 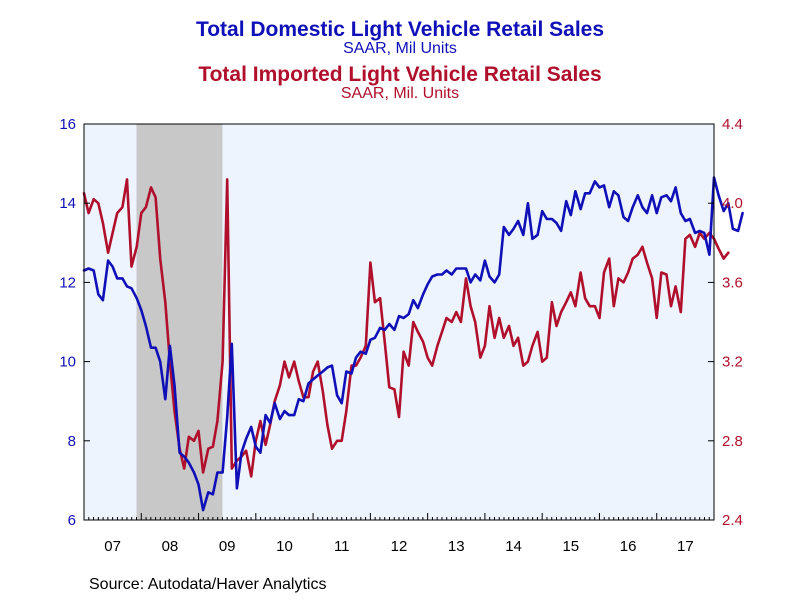 I want to click on right-y-tick-label: 3.2, so click(x=732, y=362).